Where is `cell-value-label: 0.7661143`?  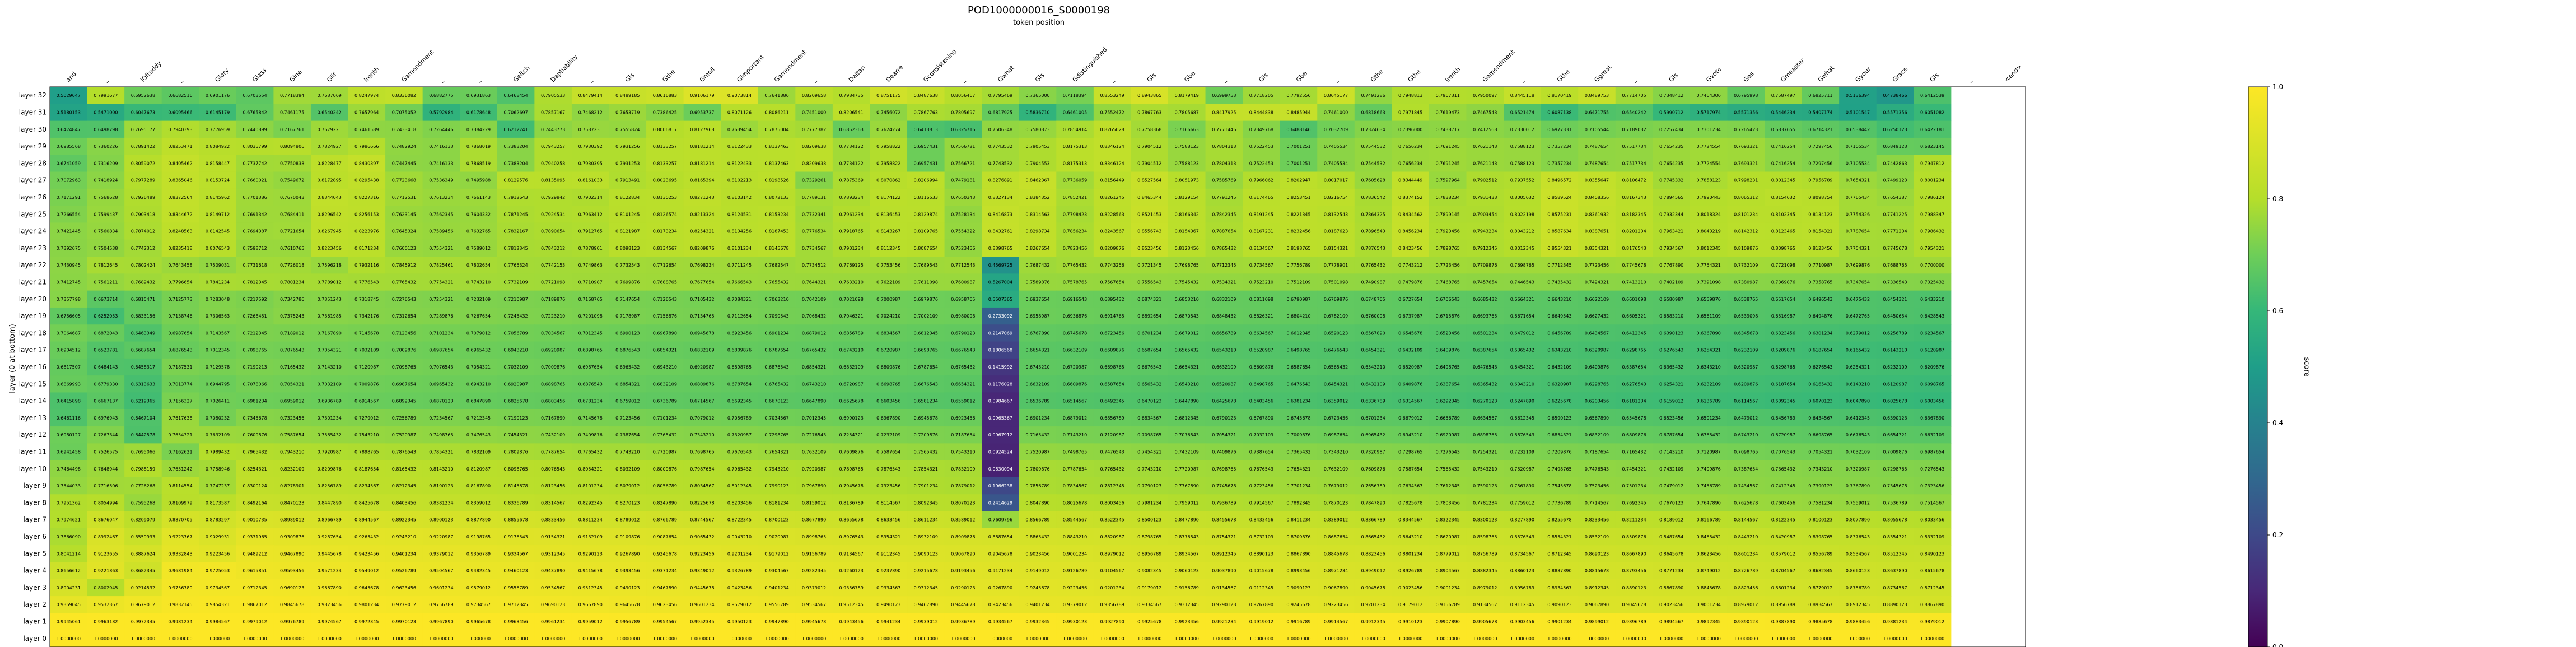
cell-value-label: 0.7661143 is located at coordinates (479, 197).